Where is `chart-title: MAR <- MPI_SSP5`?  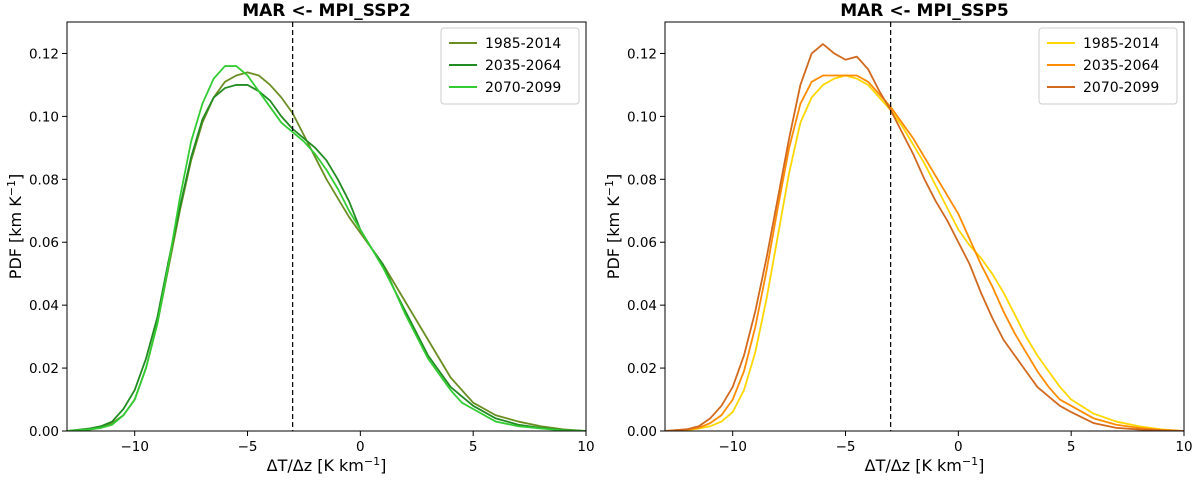 chart-title: MAR <- MPI_SSP5 is located at coordinates (924, 11).